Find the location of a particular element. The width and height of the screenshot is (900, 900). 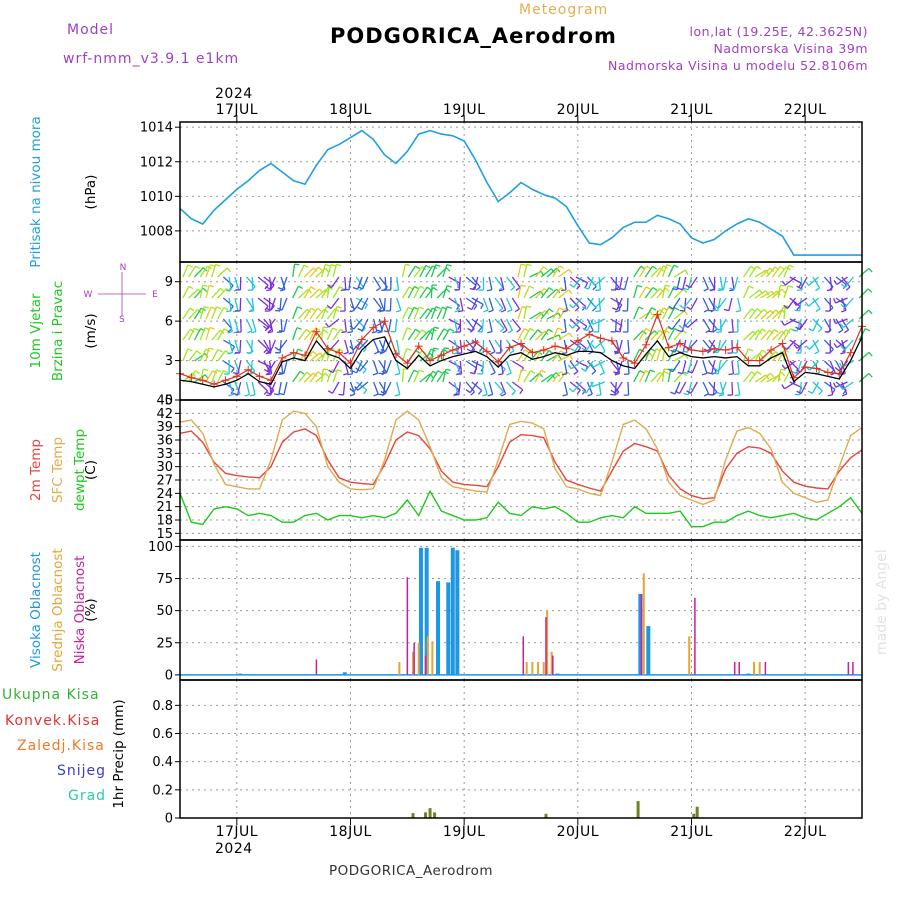

pressure-line is located at coordinates (520, 192).